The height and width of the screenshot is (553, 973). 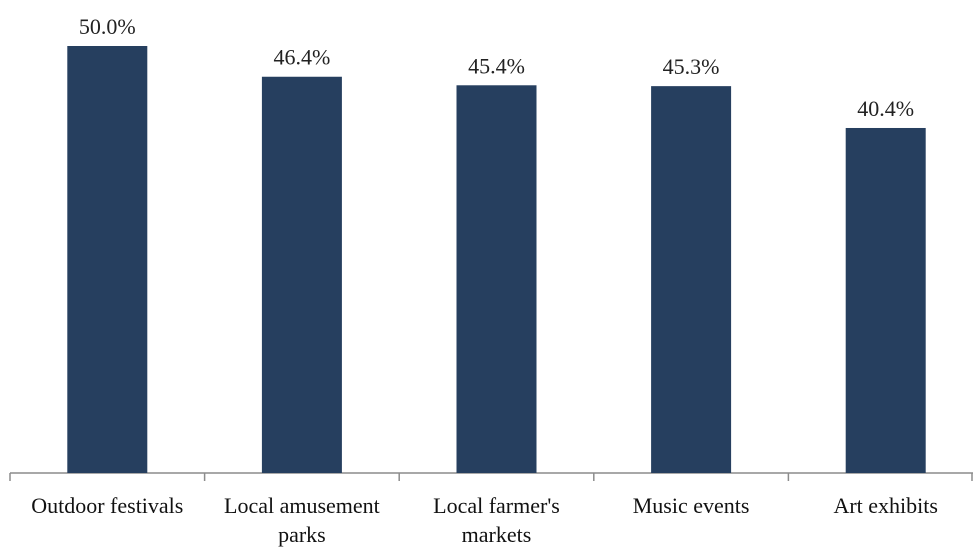 I want to click on x-tick-label-line: Outdoor festivals, so click(x=107, y=505).